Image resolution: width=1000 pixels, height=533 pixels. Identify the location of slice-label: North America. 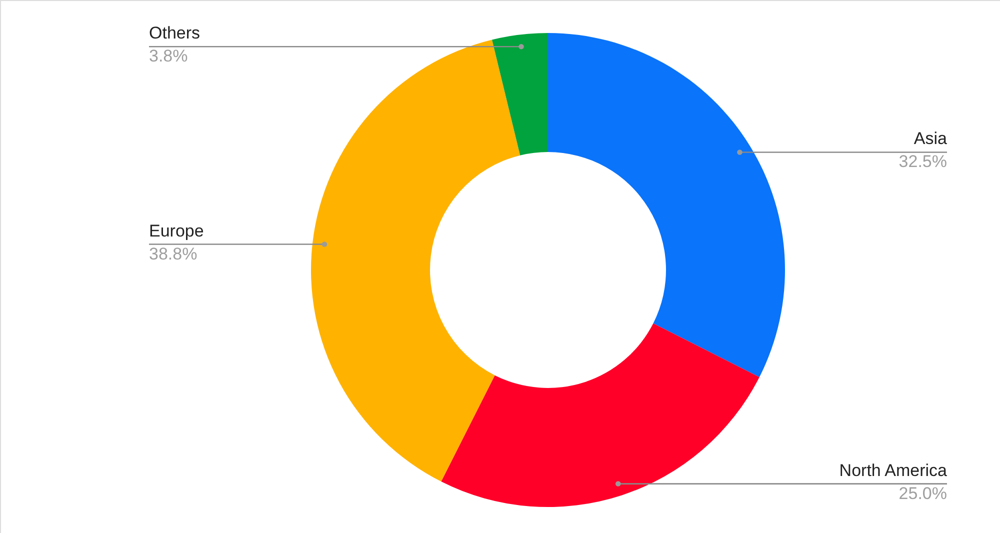
(893, 470).